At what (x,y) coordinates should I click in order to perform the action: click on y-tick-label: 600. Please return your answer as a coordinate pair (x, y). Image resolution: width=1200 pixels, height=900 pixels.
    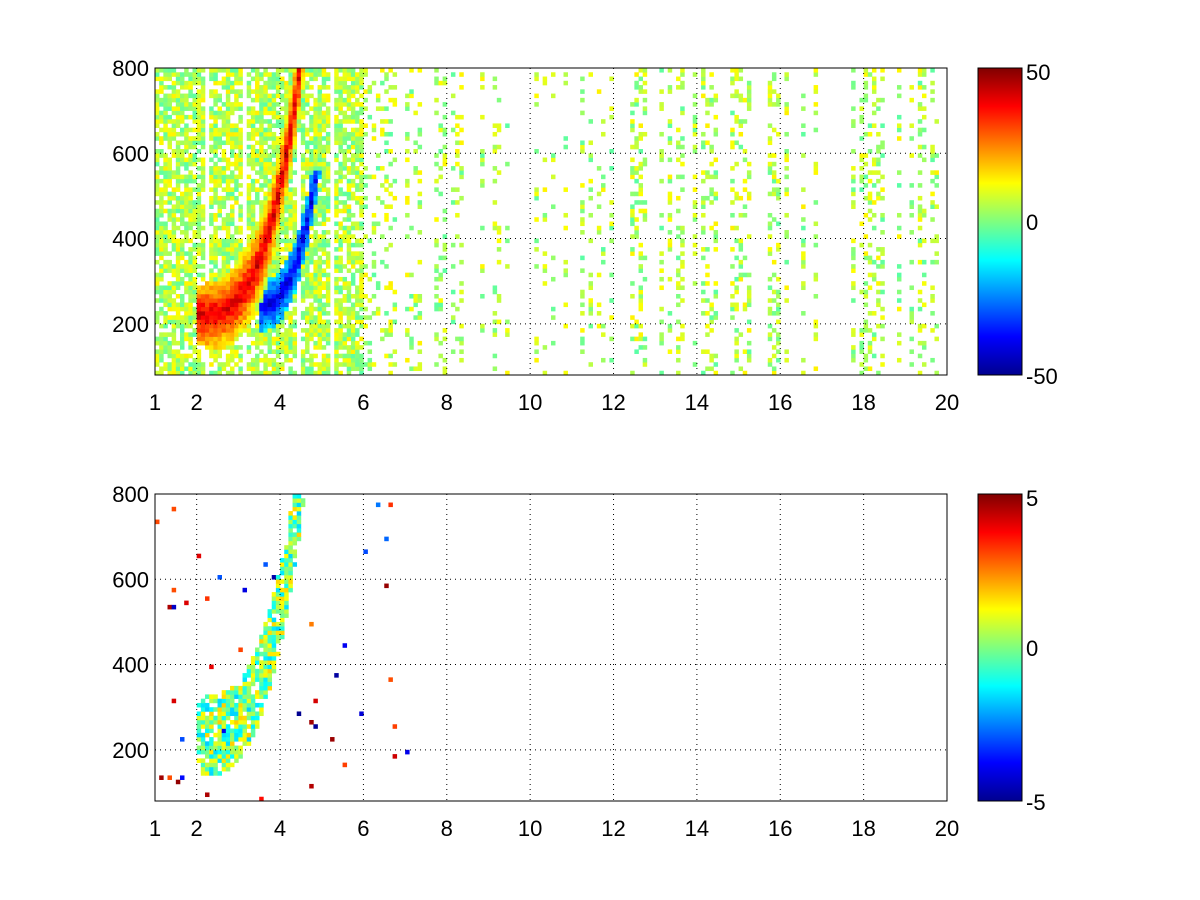
    Looking at the image, I should click on (130, 153).